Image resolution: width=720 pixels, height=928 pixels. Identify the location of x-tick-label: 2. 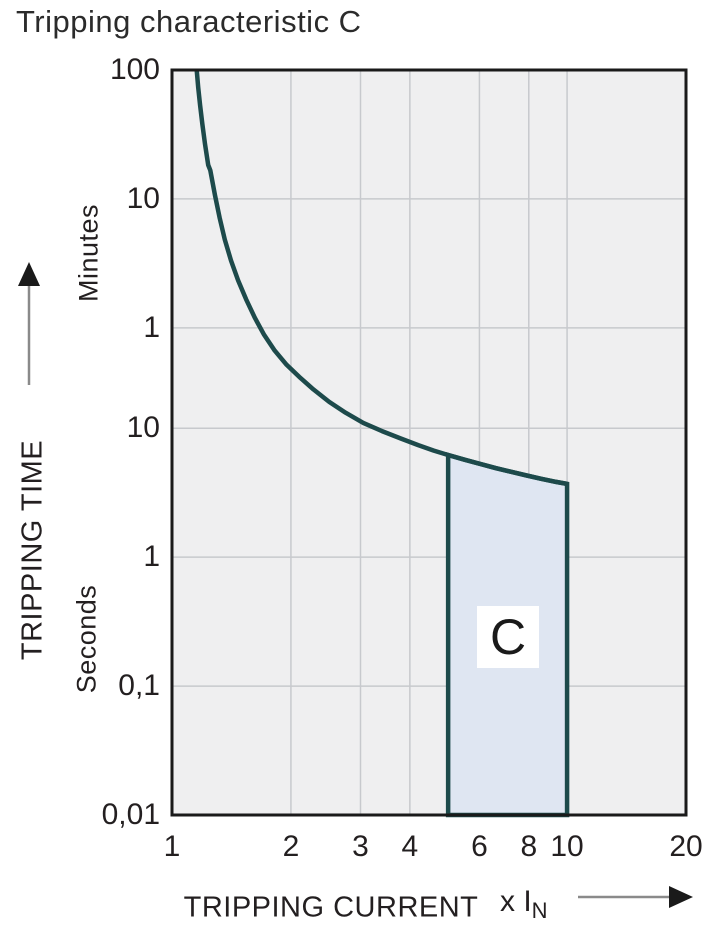
(291, 846).